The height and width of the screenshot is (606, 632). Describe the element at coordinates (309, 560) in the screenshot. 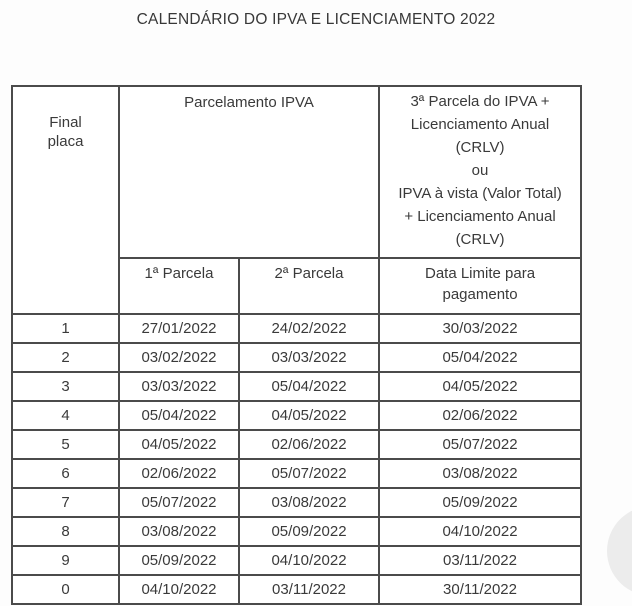

I see `cell-parcela-2: 04/10/2022` at that location.